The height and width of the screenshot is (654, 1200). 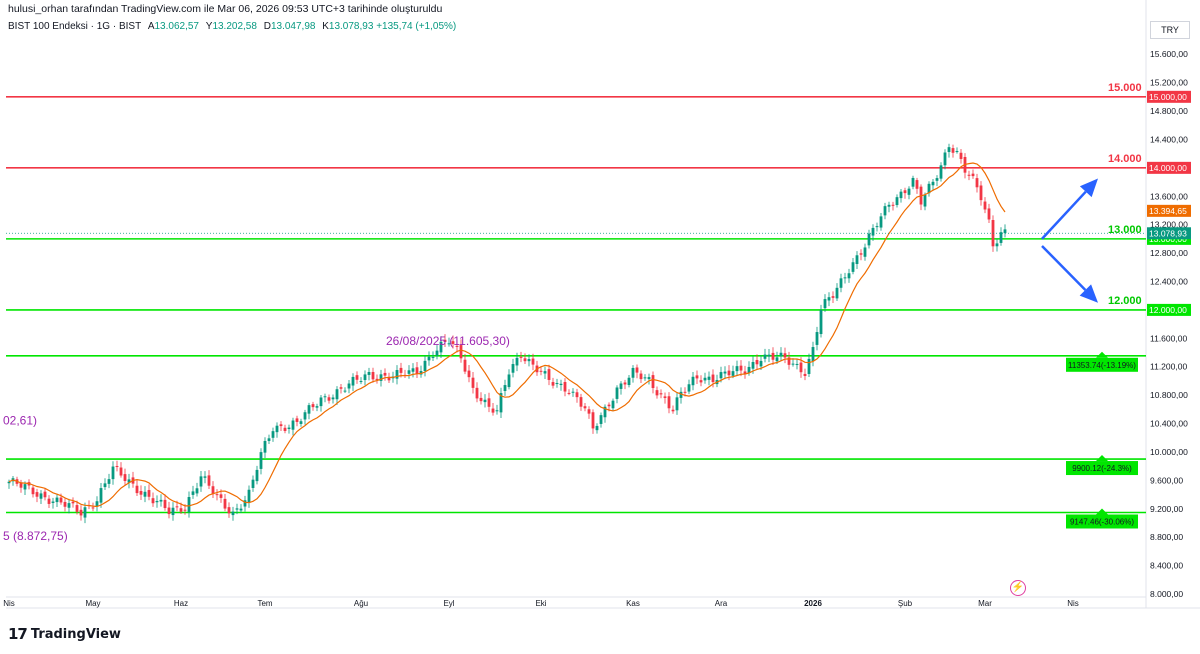 What do you see at coordinates (1169, 395) in the screenshot?
I see `y-tick-label: 10.800,00` at bounding box center [1169, 395].